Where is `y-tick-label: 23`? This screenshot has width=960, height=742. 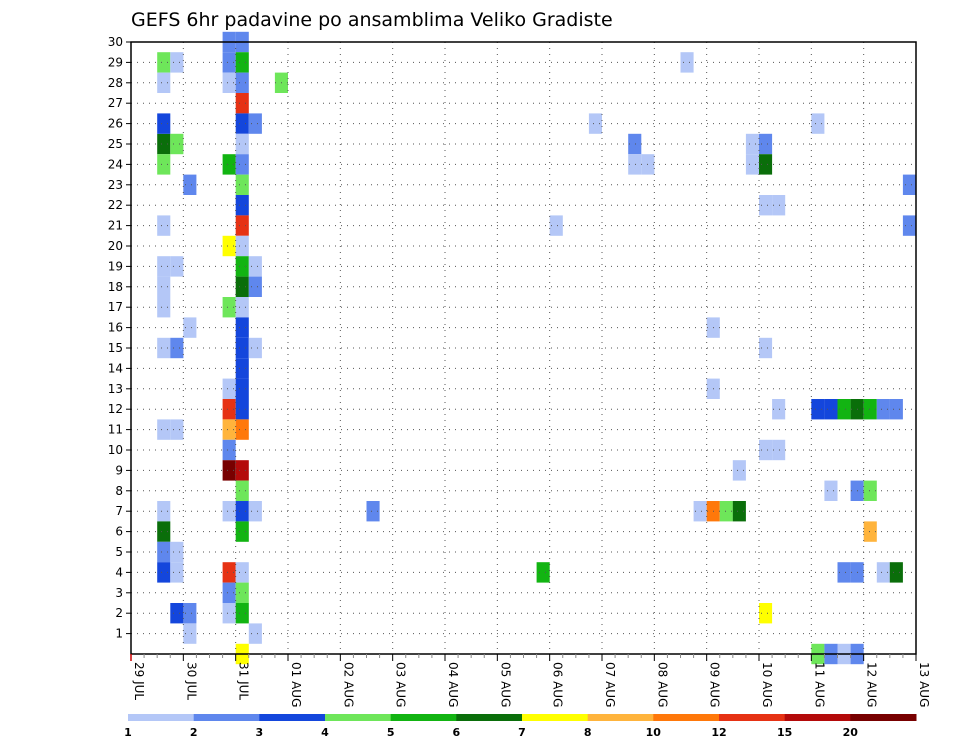 y-tick-label: 23 is located at coordinates (115, 185).